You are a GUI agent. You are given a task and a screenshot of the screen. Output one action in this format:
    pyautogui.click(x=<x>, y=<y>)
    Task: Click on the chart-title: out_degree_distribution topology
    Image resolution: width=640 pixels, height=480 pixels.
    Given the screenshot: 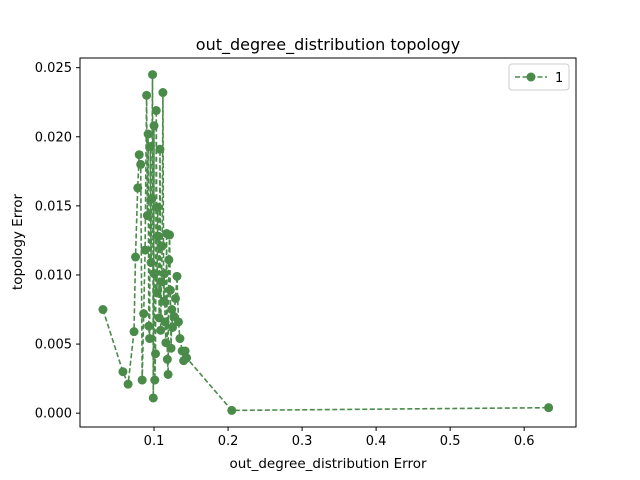 What is the action you would take?
    pyautogui.click(x=328, y=45)
    